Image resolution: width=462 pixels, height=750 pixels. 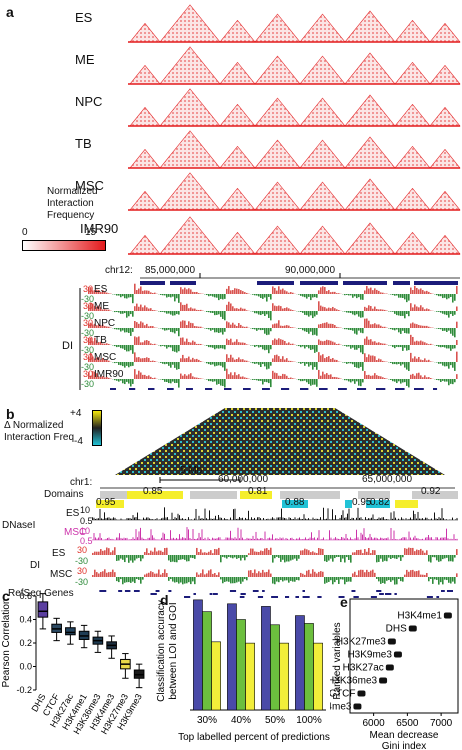 What do you see at coordinates (207, 661) in the screenshot?
I see `bar` at bounding box center [207, 661].